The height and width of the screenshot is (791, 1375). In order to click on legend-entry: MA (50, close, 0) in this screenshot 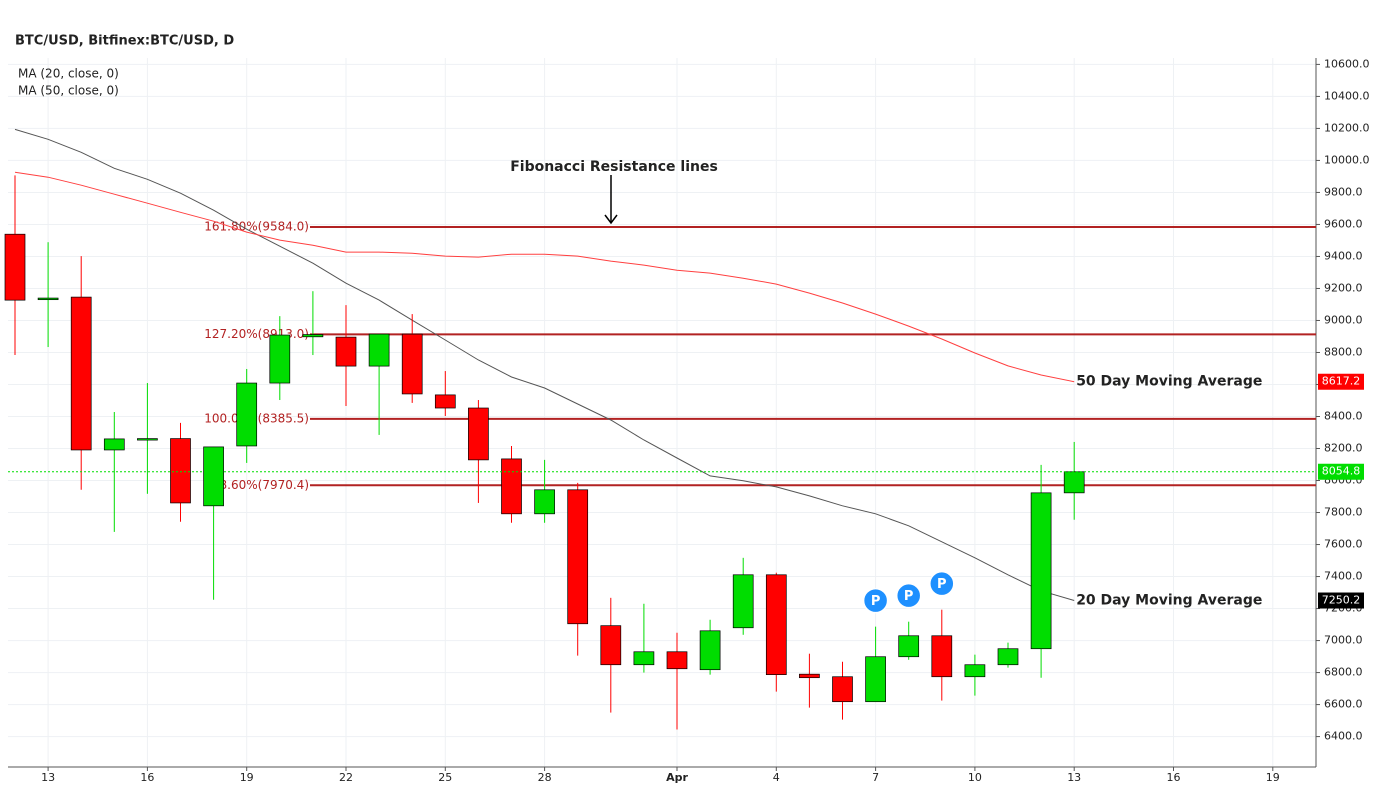, I will do `click(68, 91)`.